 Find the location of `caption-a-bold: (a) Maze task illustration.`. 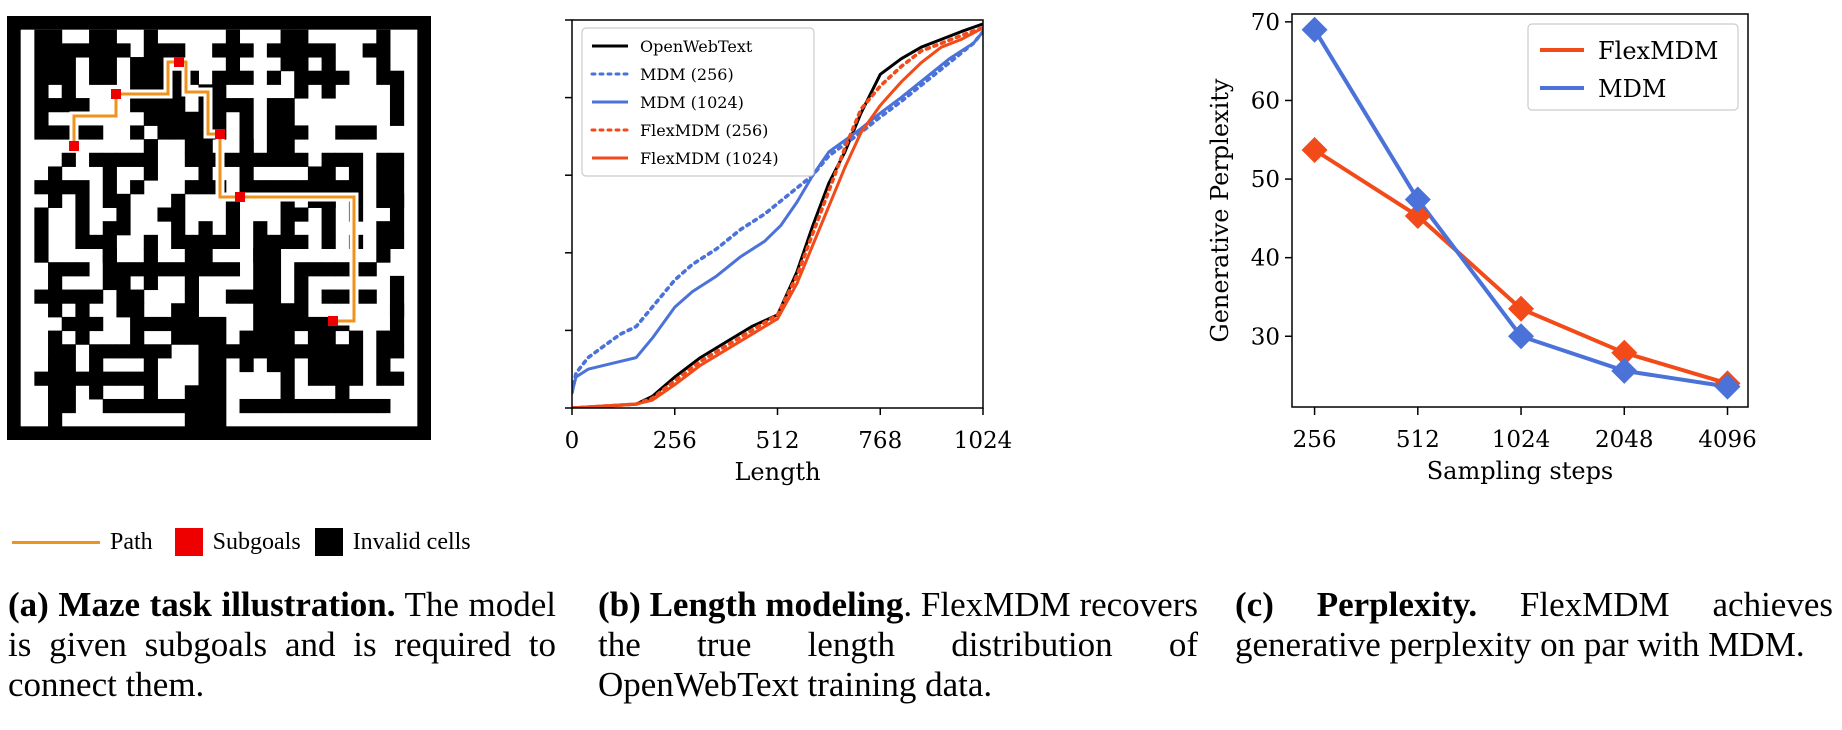

caption-a-bold: (a) Maze task illustration. is located at coordinates (202, 604).